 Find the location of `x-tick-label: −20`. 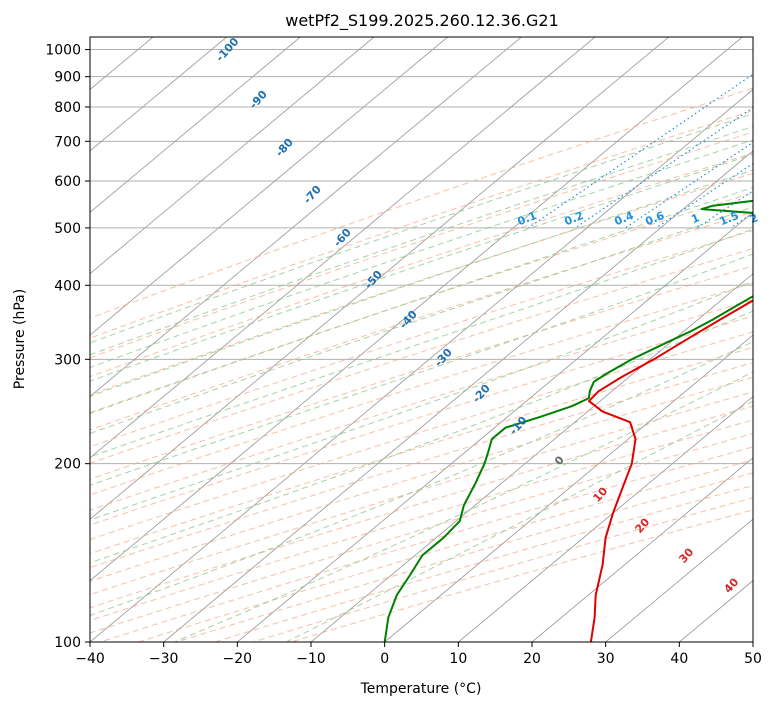

x-tick-label: −20 is located at coordinates (238, 659).